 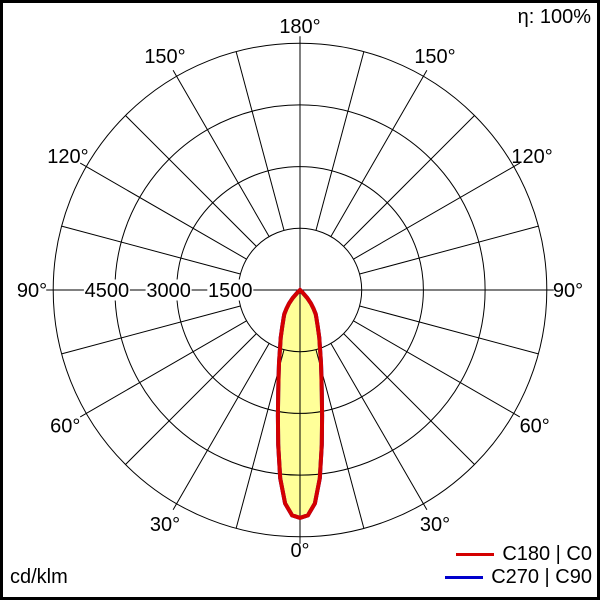 I want to click on legend-item-c180-c0: C180 | C0, so click(x=524, y=554).